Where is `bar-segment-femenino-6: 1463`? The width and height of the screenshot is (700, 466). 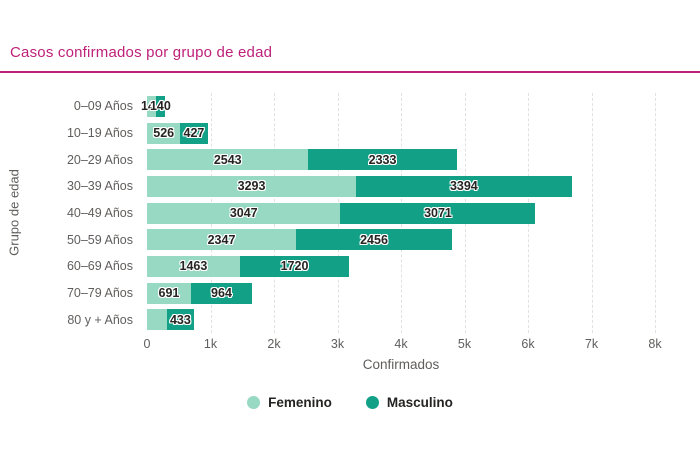
bar-segment-femenino-6: 1463 is located at coordinates (193, 266).